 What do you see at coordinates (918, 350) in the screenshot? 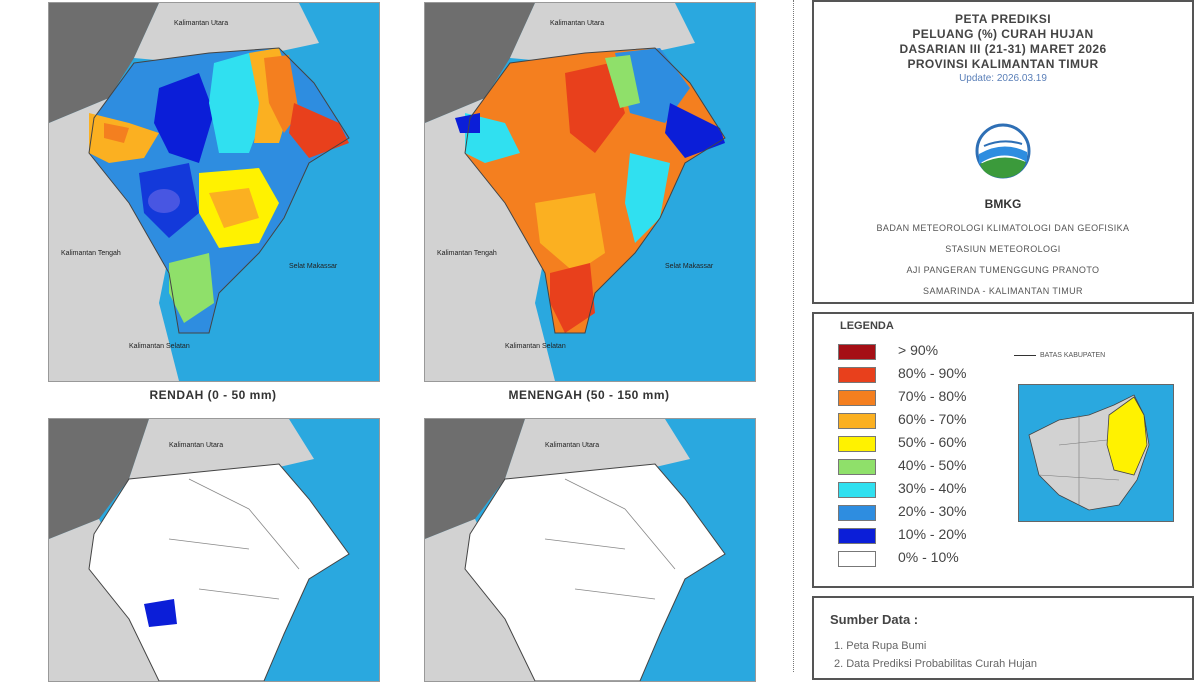
I see `legend-label: > 90%` at bounding box center [918, 350].